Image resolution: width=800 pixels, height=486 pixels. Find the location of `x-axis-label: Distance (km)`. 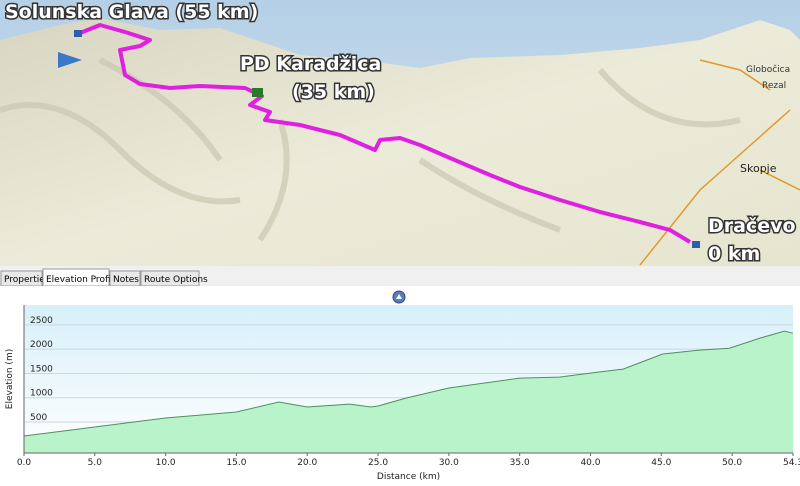

x-axis-label: Distance (km) is located at coordinates (408, 477).